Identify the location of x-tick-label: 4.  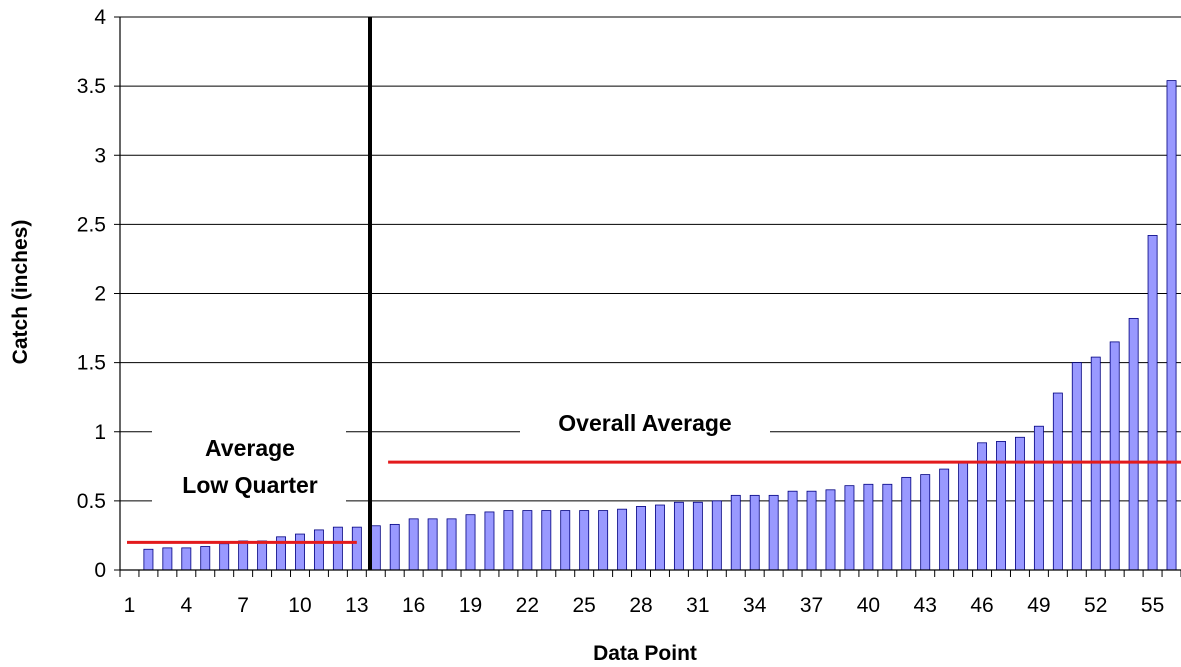
(186, 605).